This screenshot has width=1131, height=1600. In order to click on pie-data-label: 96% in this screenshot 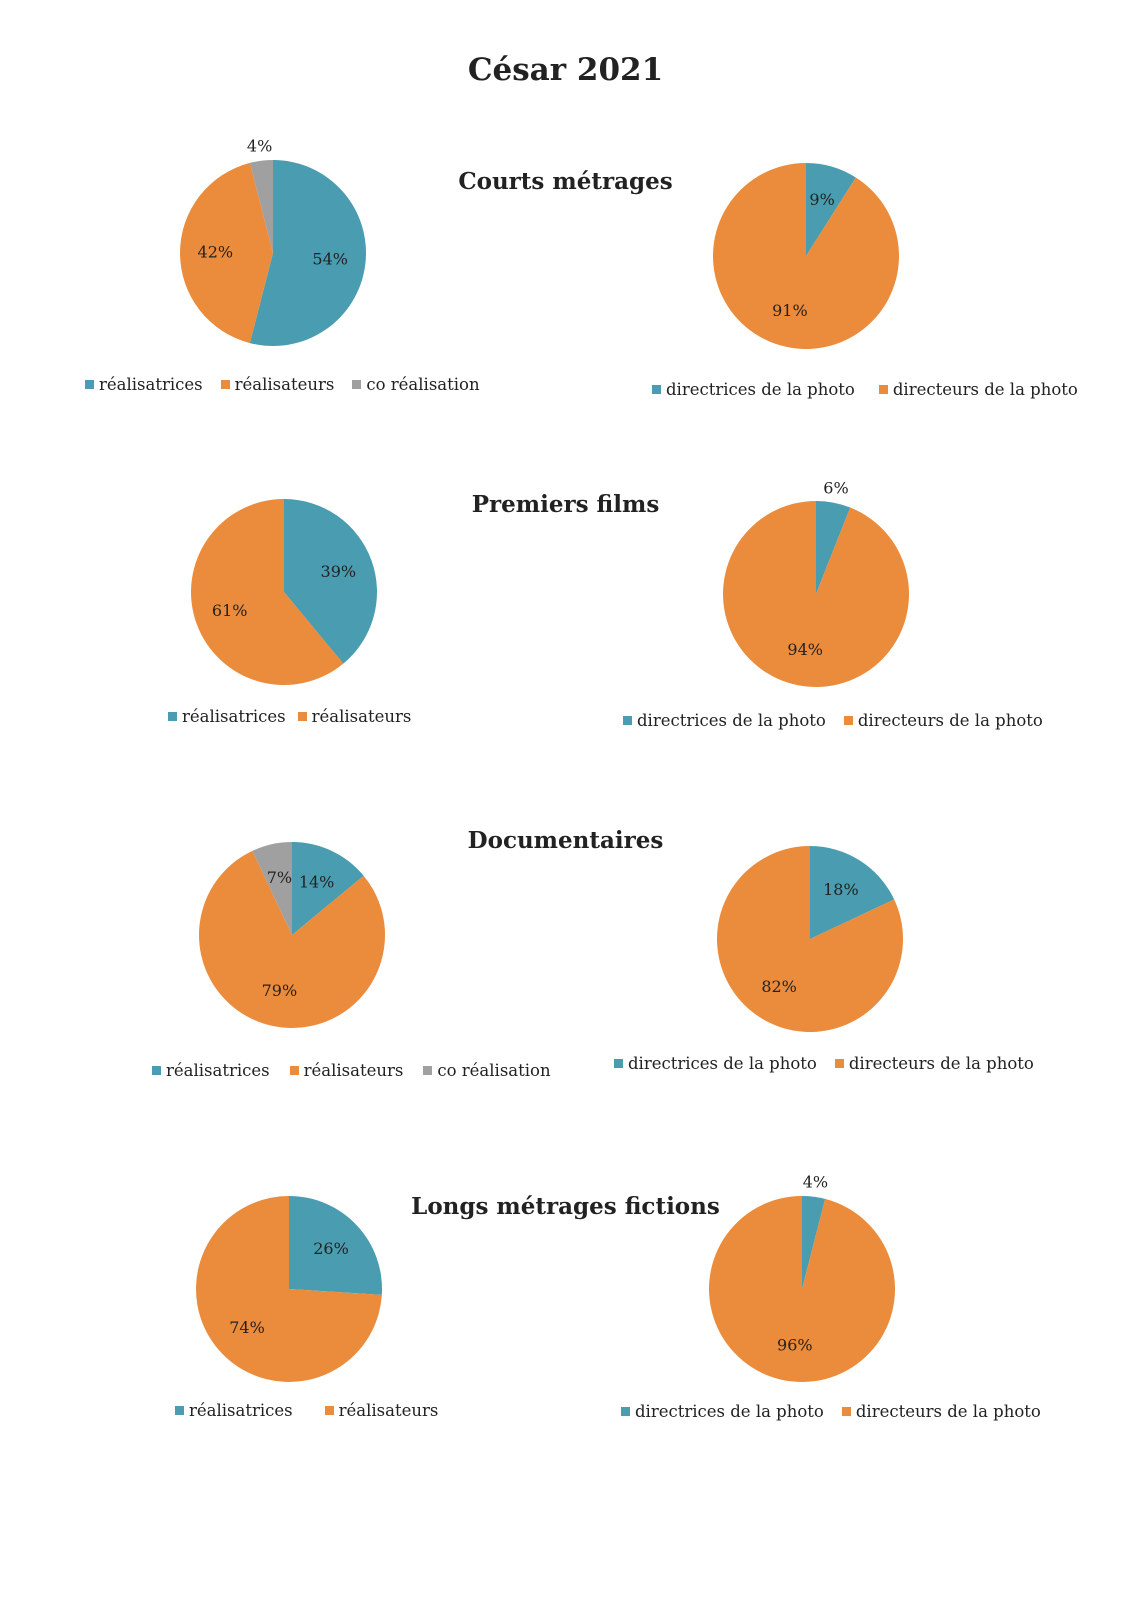, I will do `click(795, 1345)`.